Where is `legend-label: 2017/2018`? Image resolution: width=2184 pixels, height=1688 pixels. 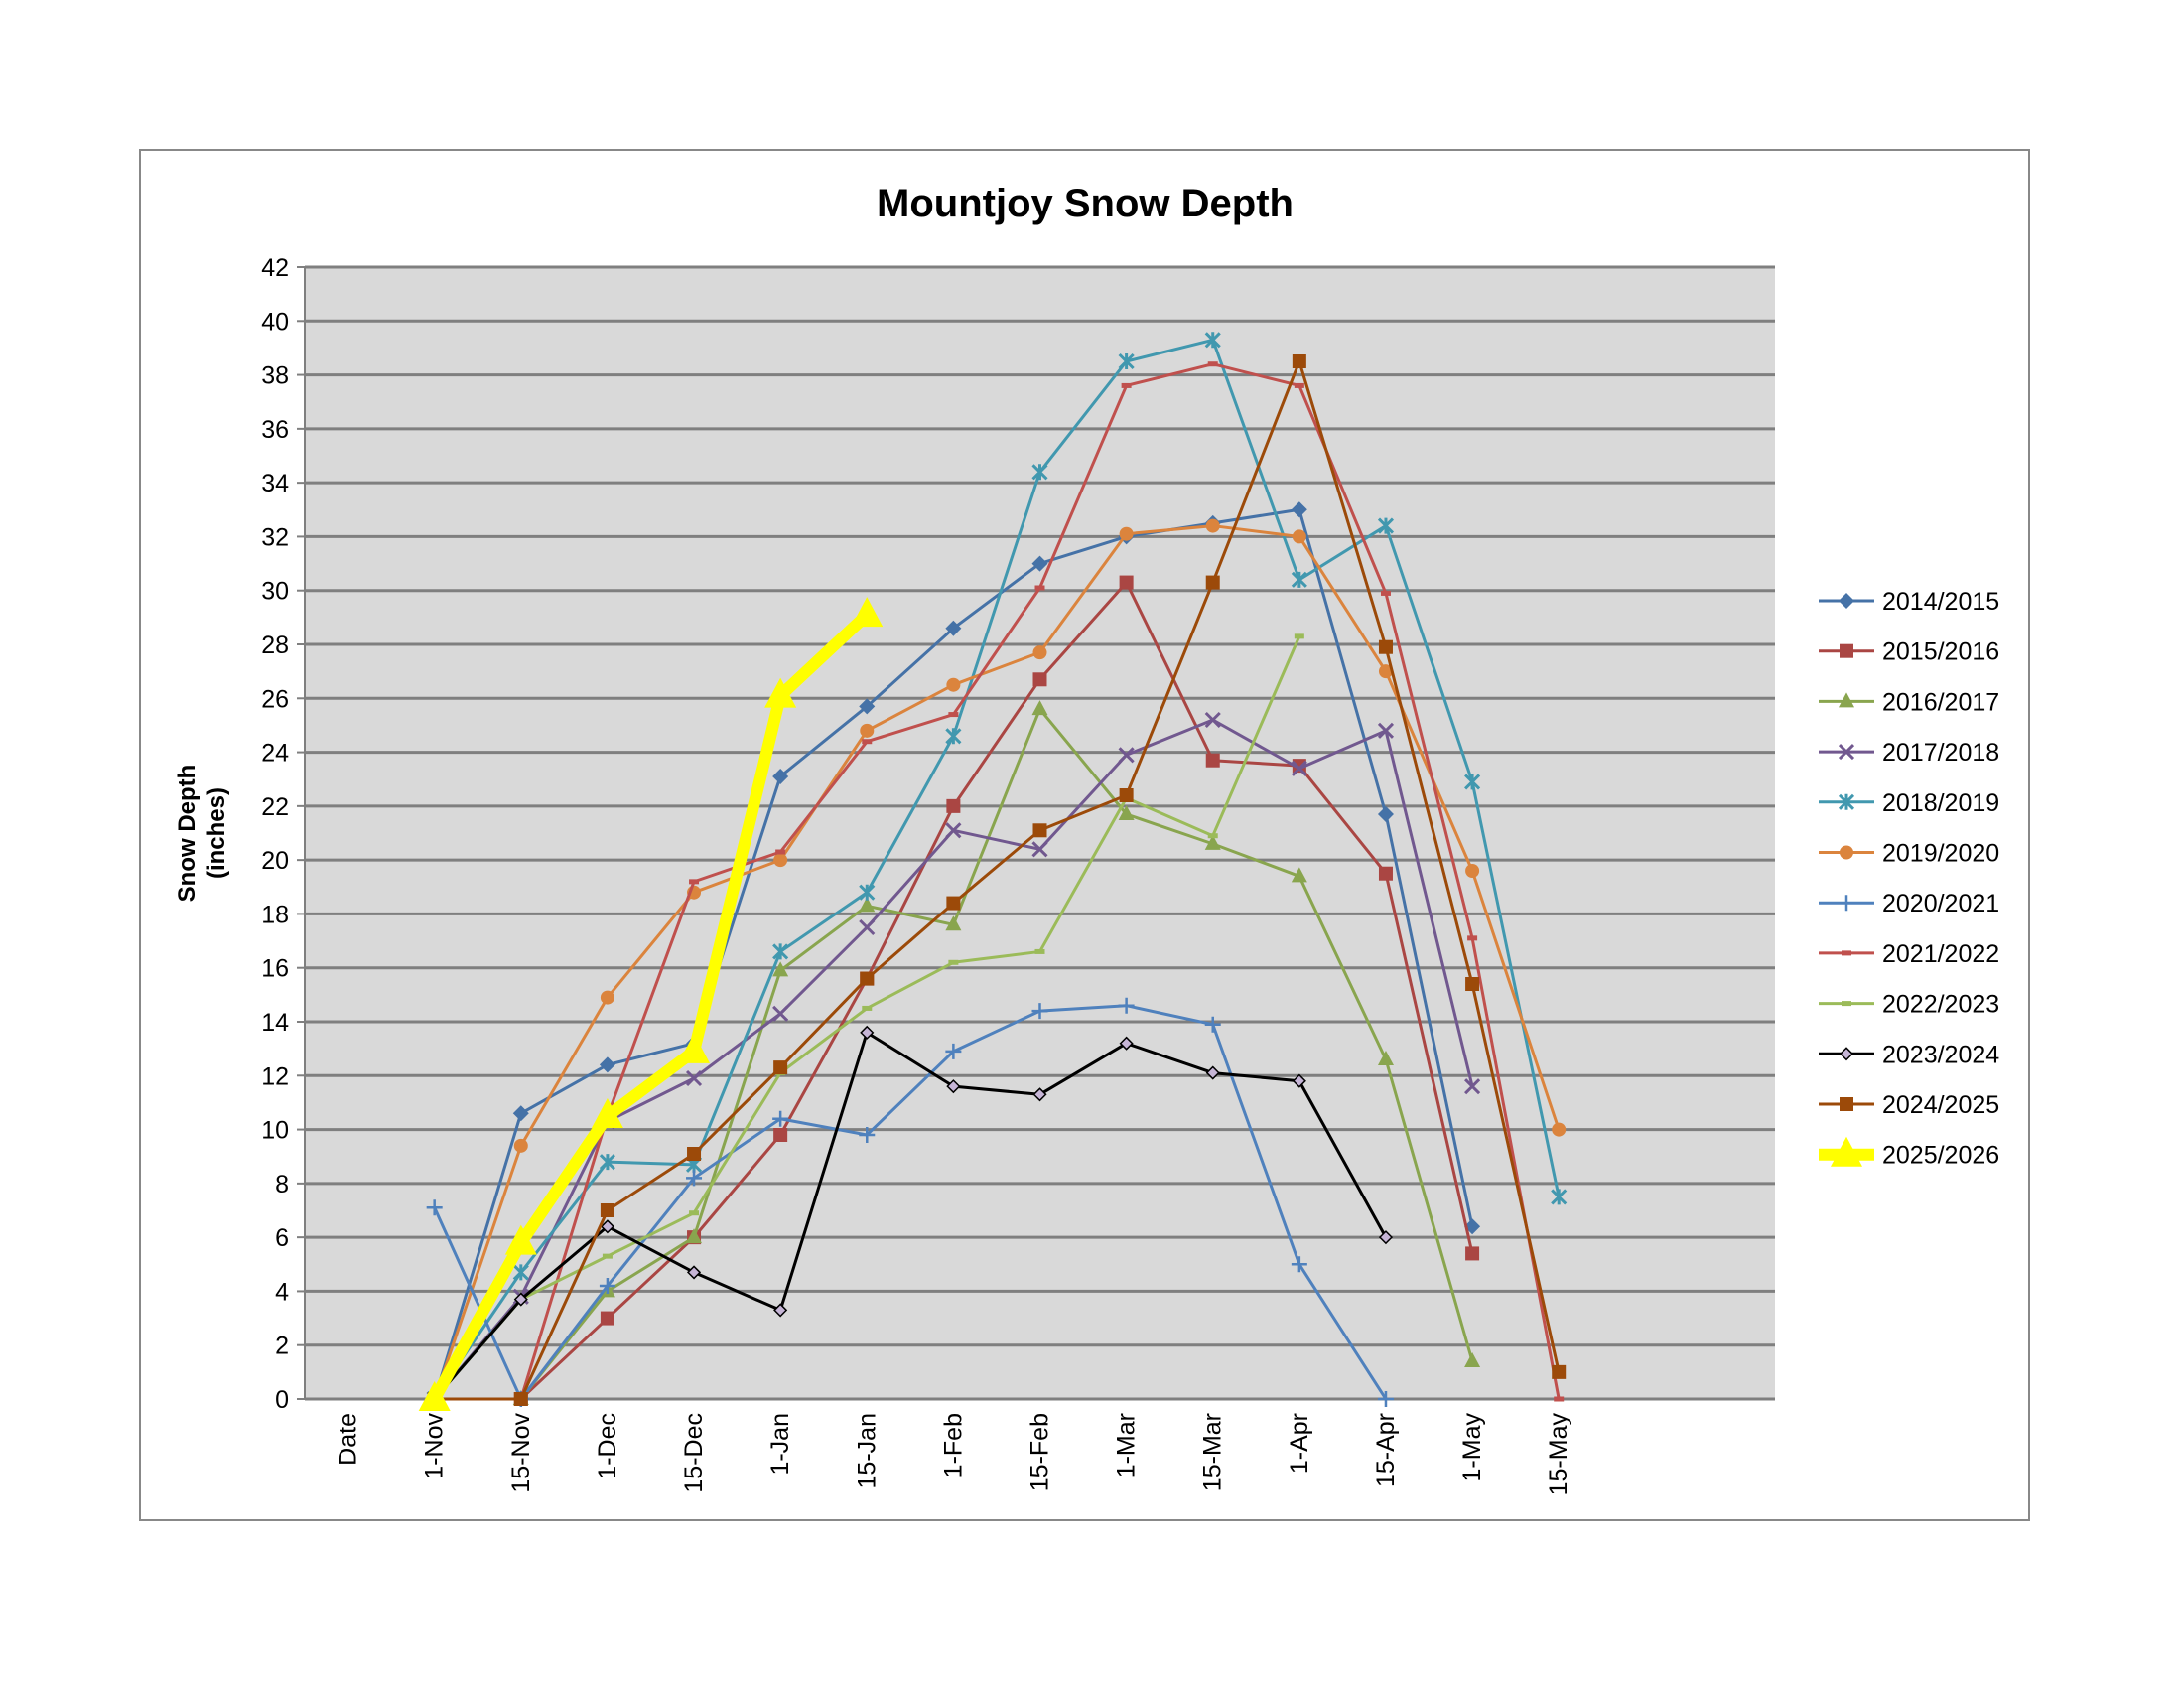
legend-label: 2017/2018 is located at coordinates (1940, 753).